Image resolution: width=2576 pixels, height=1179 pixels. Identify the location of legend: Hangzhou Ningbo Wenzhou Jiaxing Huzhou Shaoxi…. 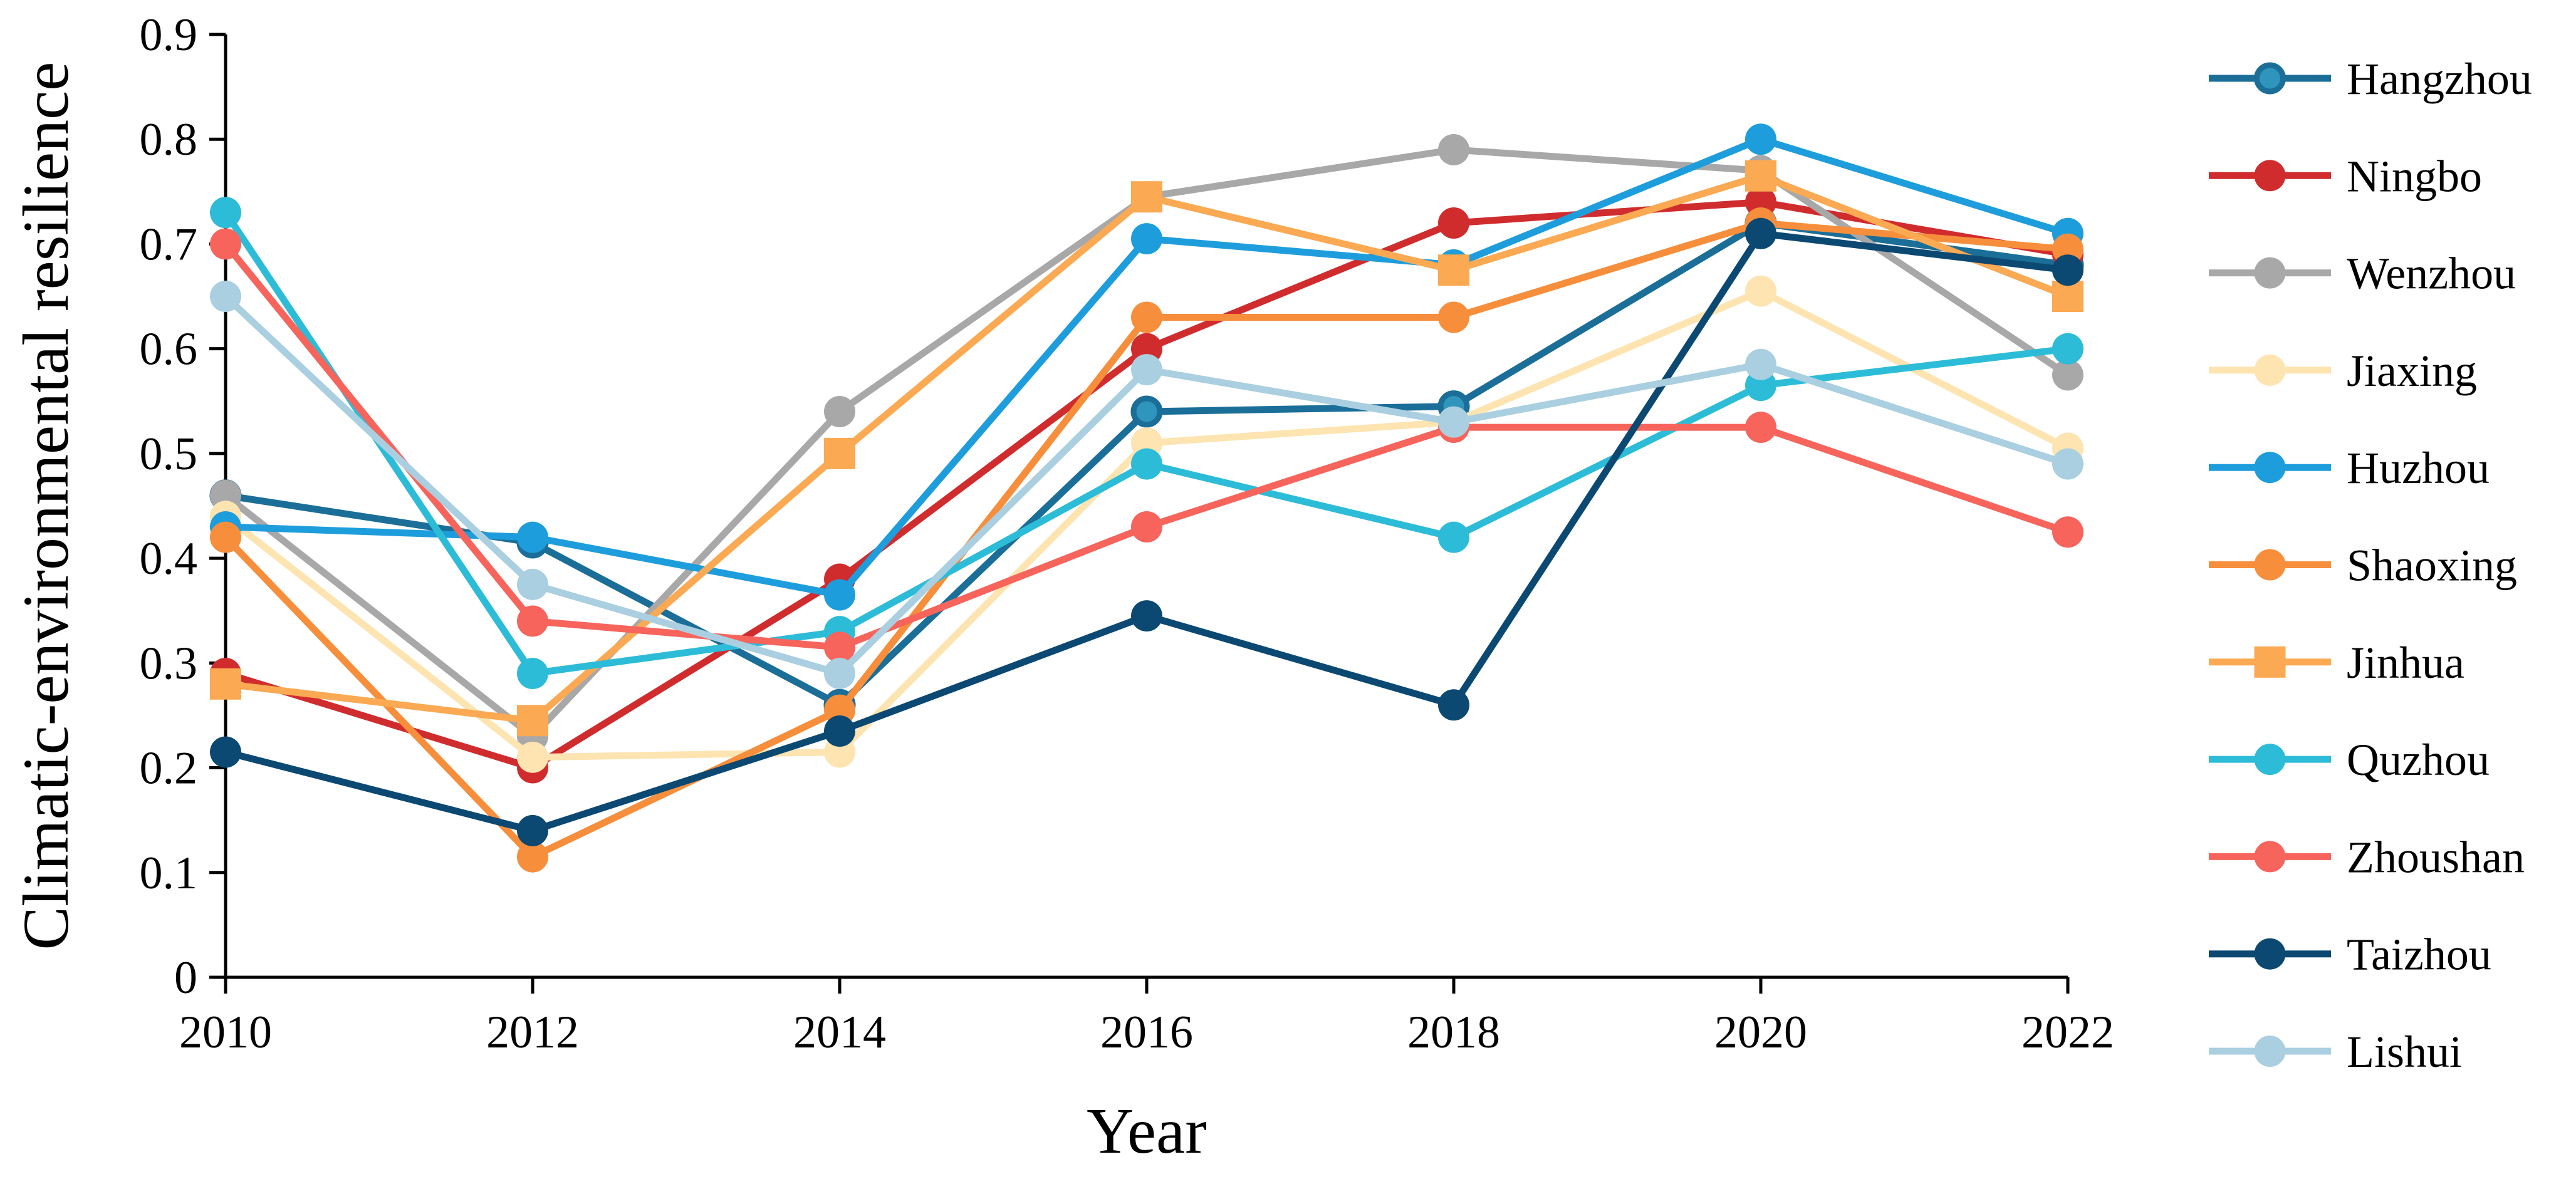
(2370, 565).